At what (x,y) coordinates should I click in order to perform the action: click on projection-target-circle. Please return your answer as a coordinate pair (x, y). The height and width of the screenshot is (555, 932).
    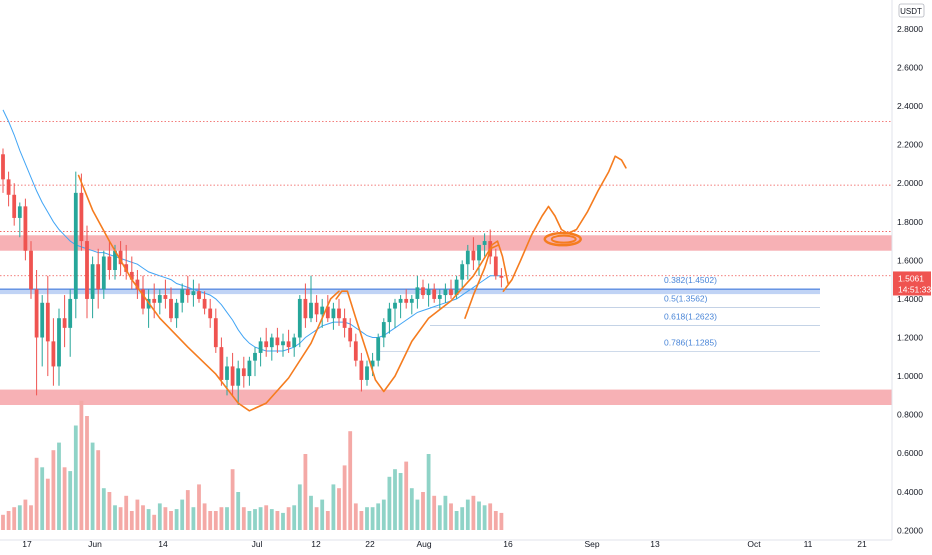
    Looking at the image, I should click on (562, 239).